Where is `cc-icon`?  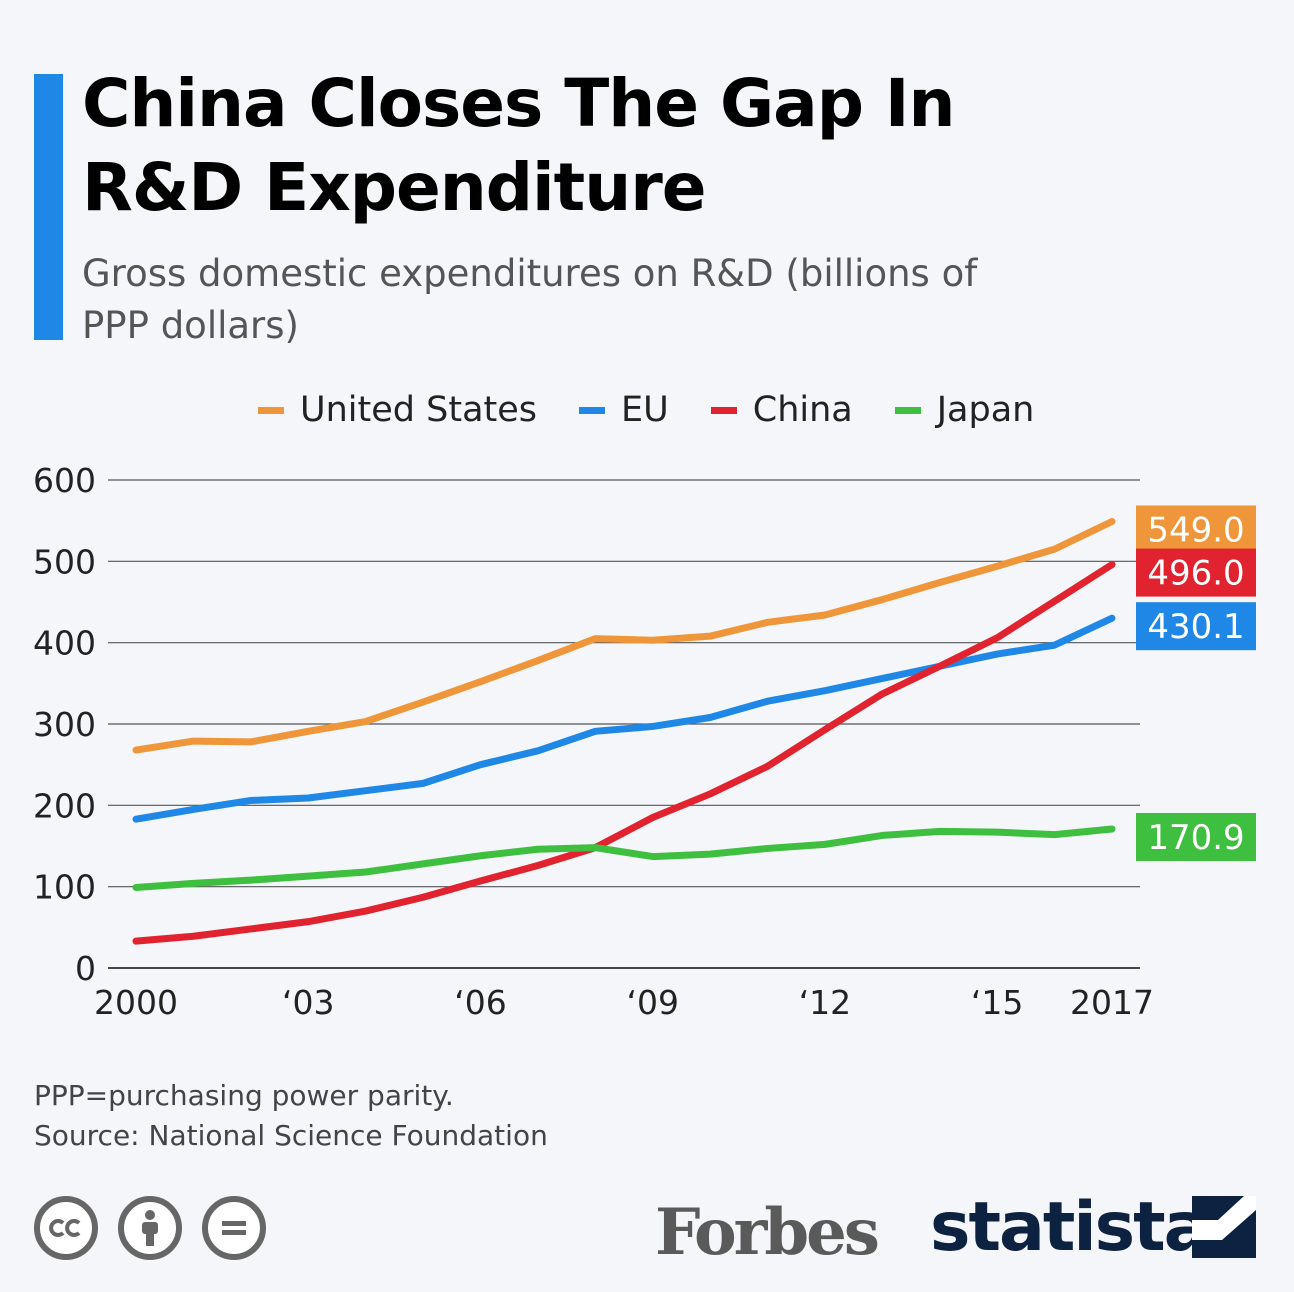
cc-icon is located at coordinates (66, 1228).